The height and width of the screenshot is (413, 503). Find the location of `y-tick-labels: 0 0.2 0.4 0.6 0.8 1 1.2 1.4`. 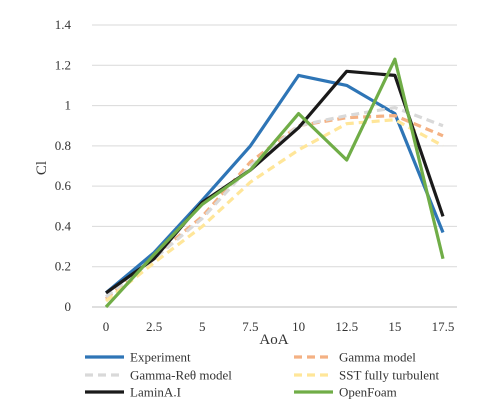

y-tick-labels: 0 0.2 0.4 0.6 0.8 1 1.2 1.4 is located at coordinates (63, 165).